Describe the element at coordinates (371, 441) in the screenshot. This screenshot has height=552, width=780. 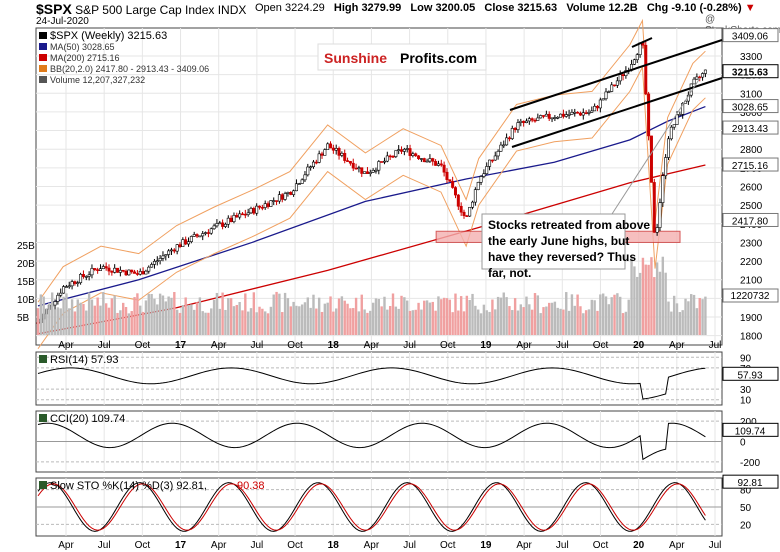
I see `cci-line` at that location.